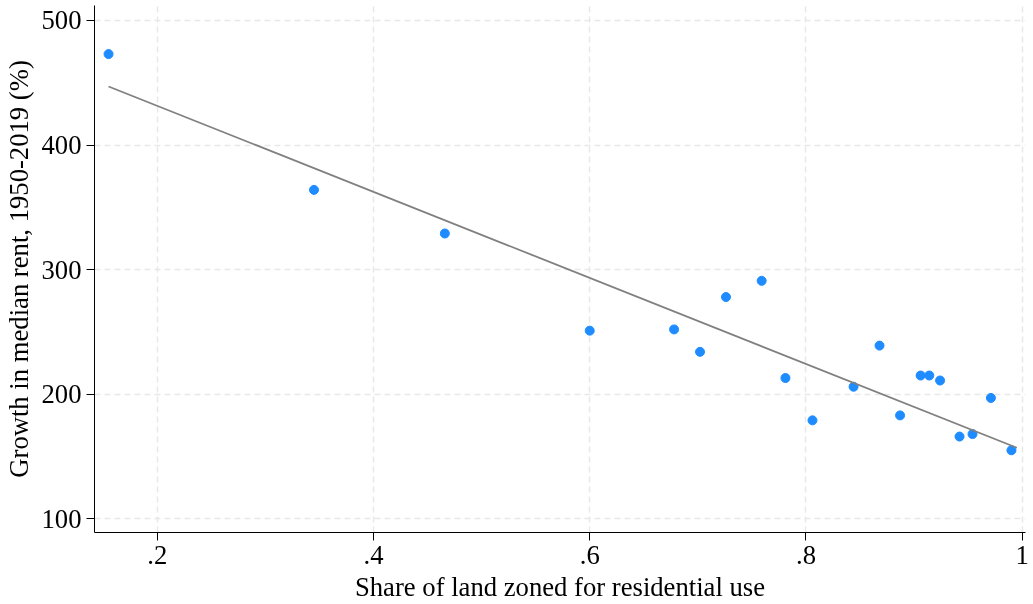 This screenshot has height=604, width=1033. Describe the element at coordinates (61, 394) in the screenshot. I see `y-tick-label: 200` at that location.